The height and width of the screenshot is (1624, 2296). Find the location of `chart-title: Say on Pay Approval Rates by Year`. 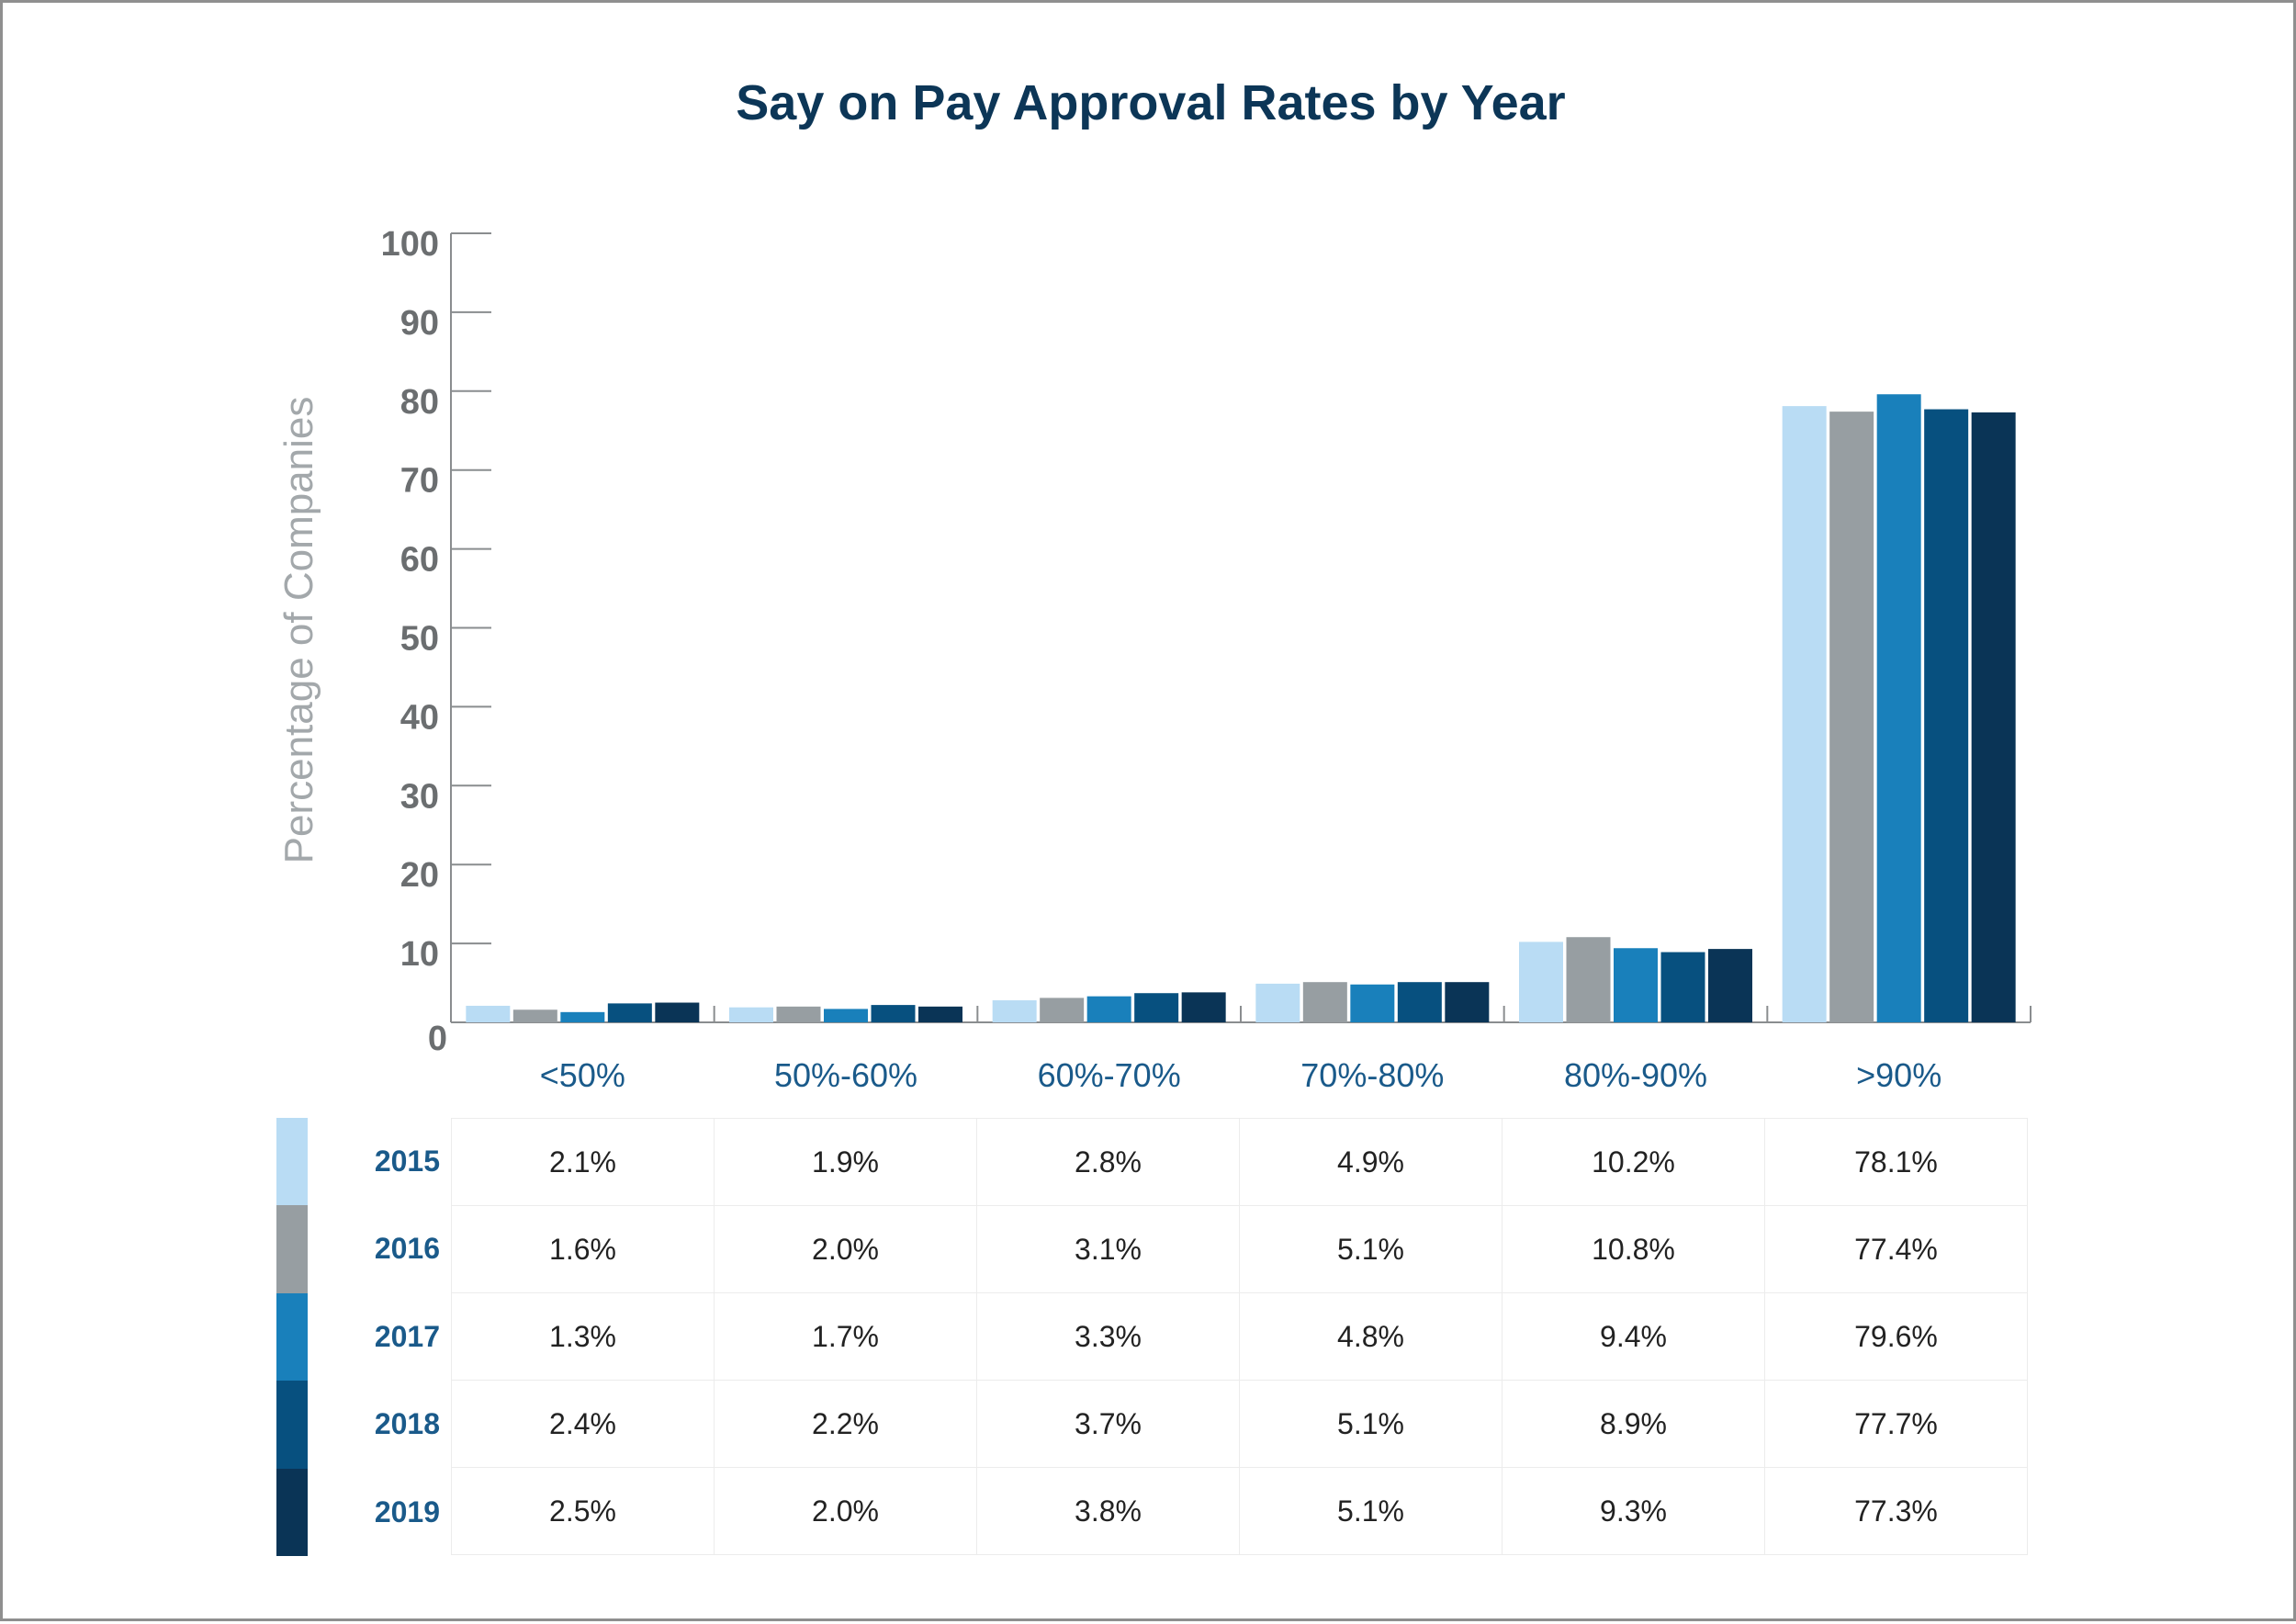

chart-title: Say on Pay Approval Rates by Year is located at coordinates (1151, 102).